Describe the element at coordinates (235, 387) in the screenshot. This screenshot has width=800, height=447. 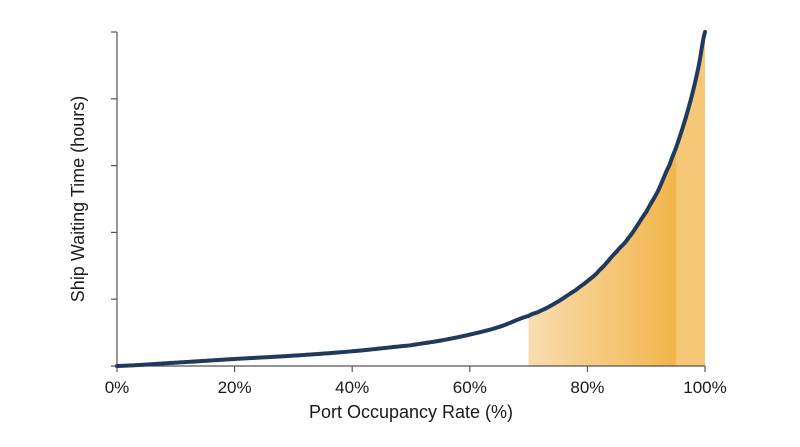
I see `x-tick-label: 20%` at that location.